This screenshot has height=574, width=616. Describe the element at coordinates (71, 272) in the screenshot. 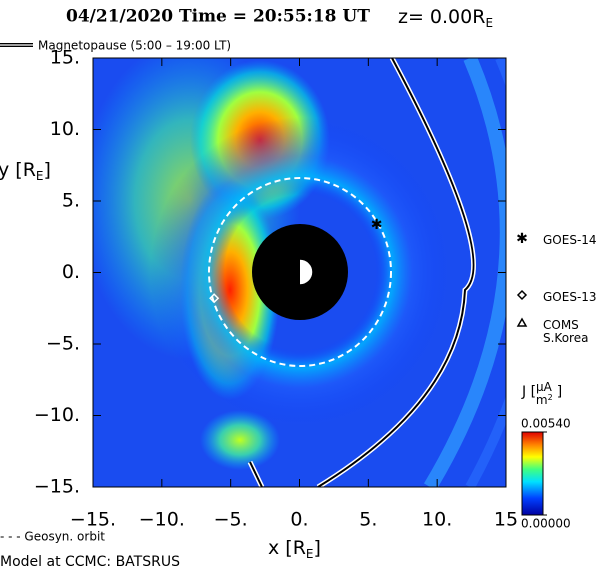

I see `y-tick-label: 0.` at that location.